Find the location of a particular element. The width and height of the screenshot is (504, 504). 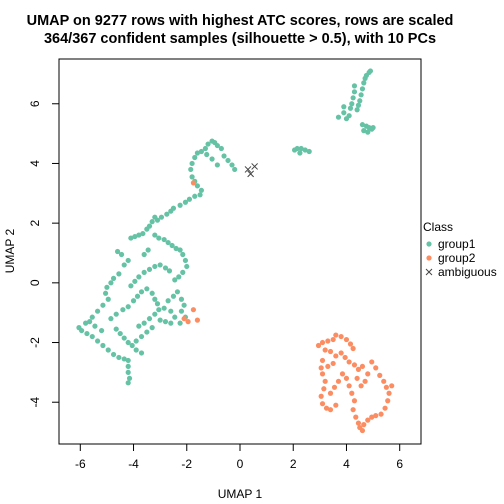

legend-item-ambiguous: ambiguous is located at coordinates (461, 272).